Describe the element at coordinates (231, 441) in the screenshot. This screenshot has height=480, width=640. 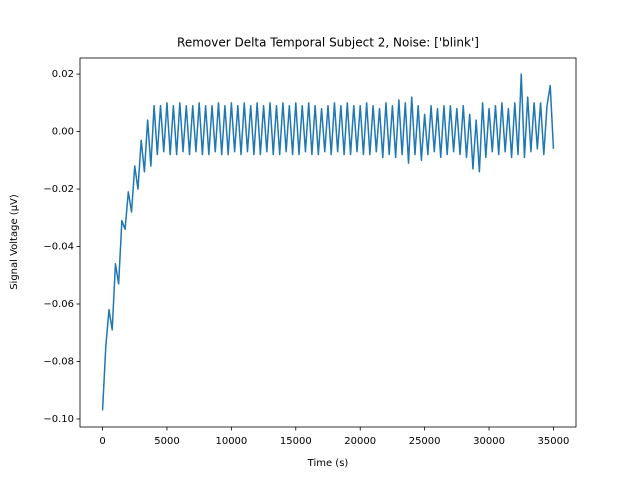
I see `x-tick-label: 10000` at that location.